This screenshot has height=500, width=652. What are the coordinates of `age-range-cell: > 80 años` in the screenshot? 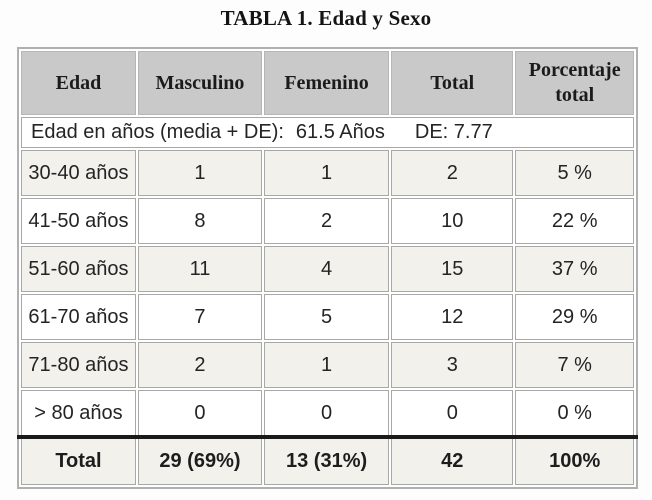 It's located at (78, 413).